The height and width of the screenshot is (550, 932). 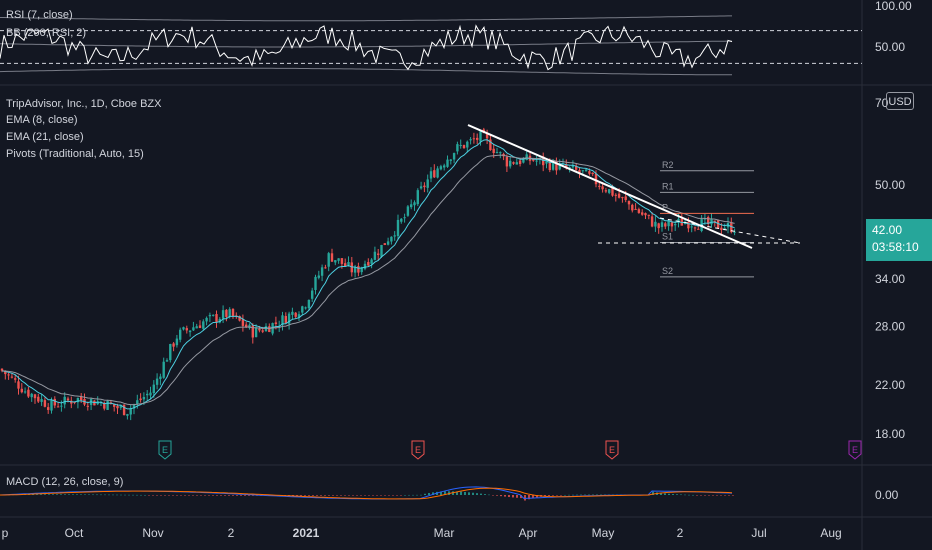 What do you see at coordinates (366, 71) in the screenshot?
I see `rsi-bb-lower` at bounding box center [366, 71].